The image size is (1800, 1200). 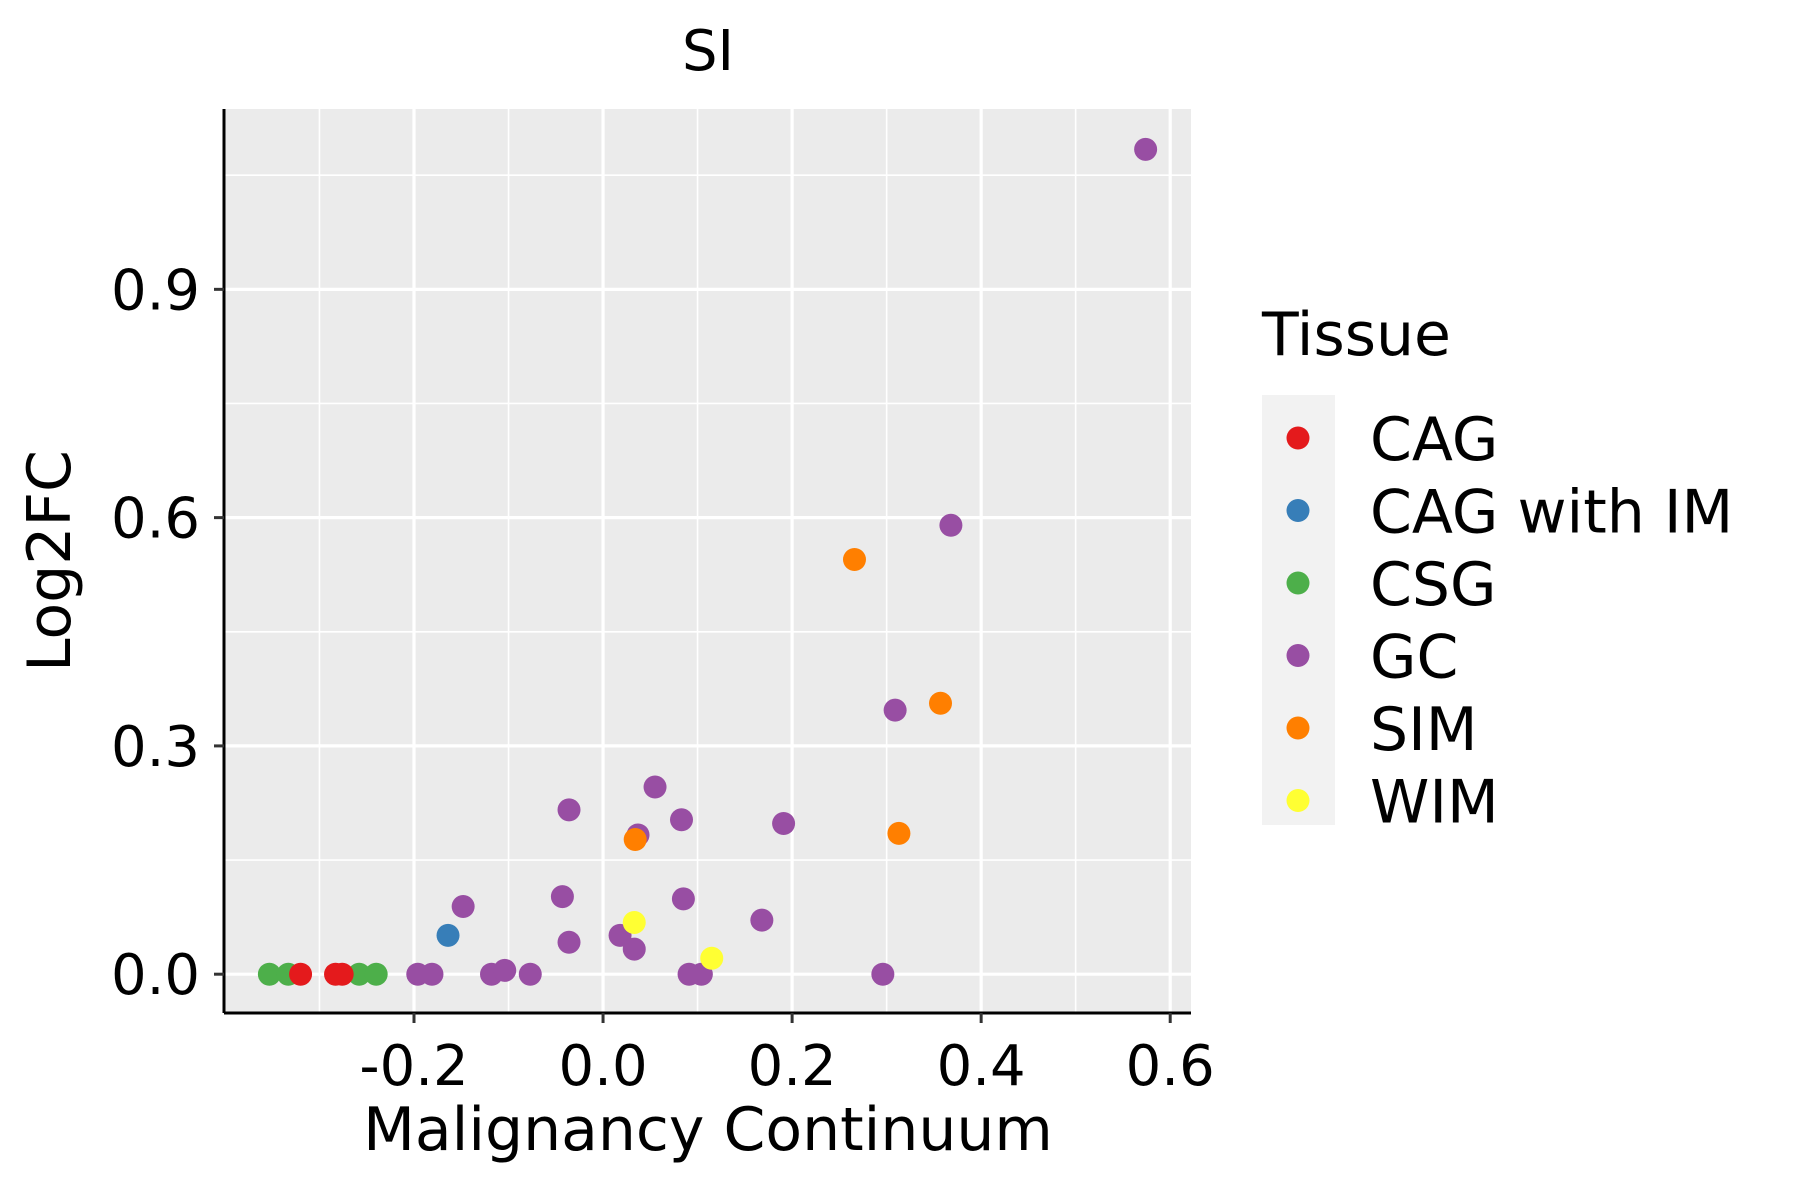 I want to click on y-tick-label: 0.0, so click(x=155, y=975).